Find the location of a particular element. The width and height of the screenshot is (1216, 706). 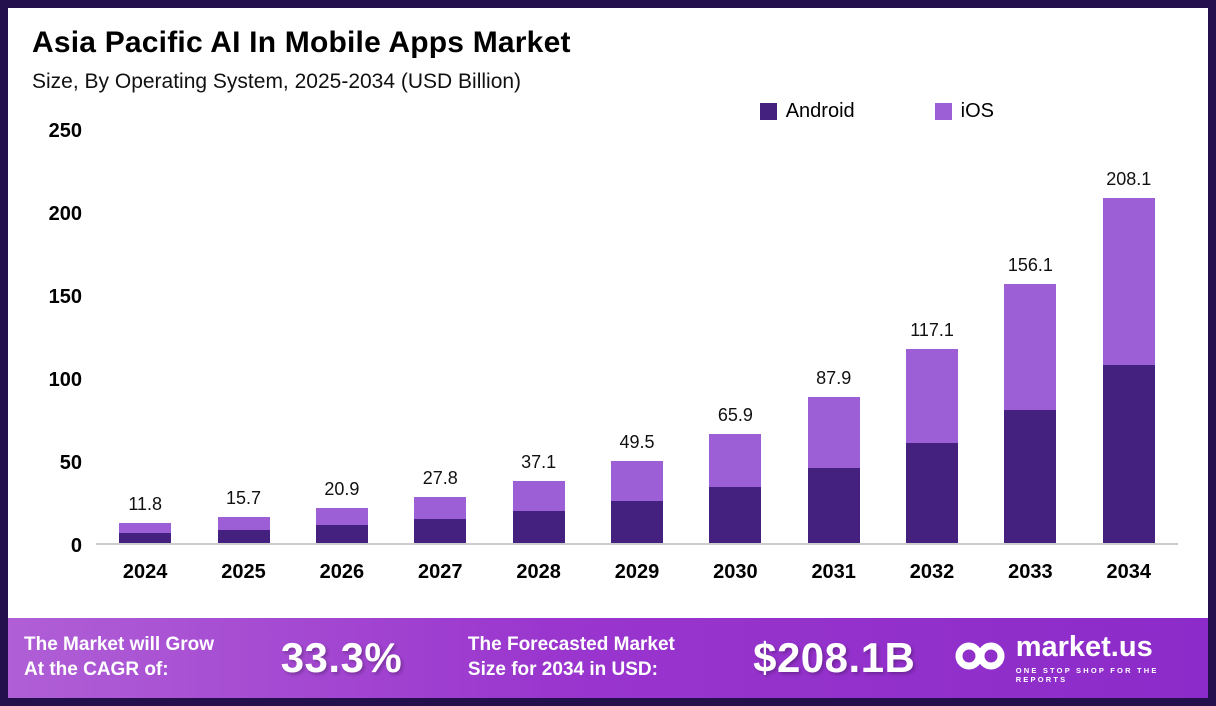

bar-column-2027: 27.8 is located at coordinates (440, 505).